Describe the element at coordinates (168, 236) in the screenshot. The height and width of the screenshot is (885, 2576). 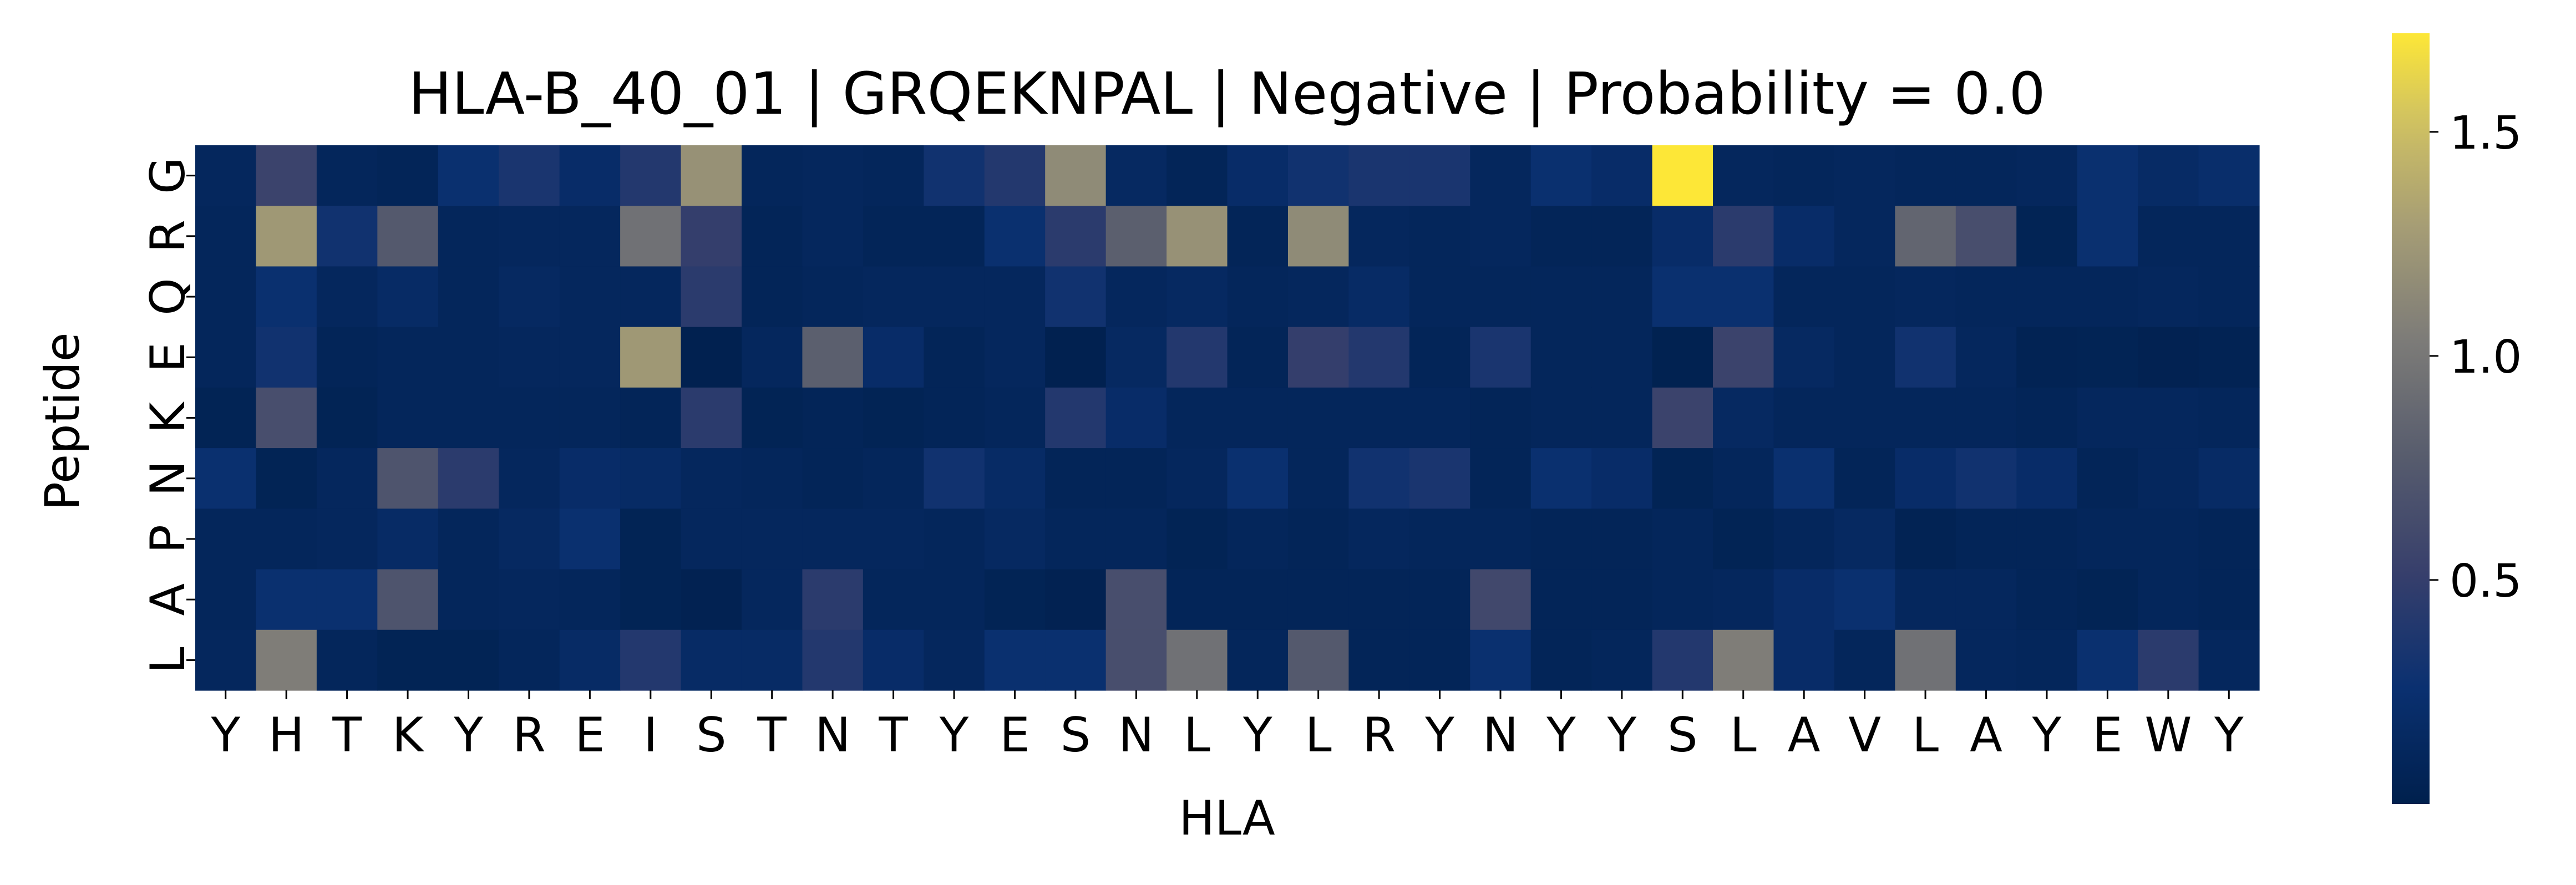
I see `y-tick-label: R` at that location.